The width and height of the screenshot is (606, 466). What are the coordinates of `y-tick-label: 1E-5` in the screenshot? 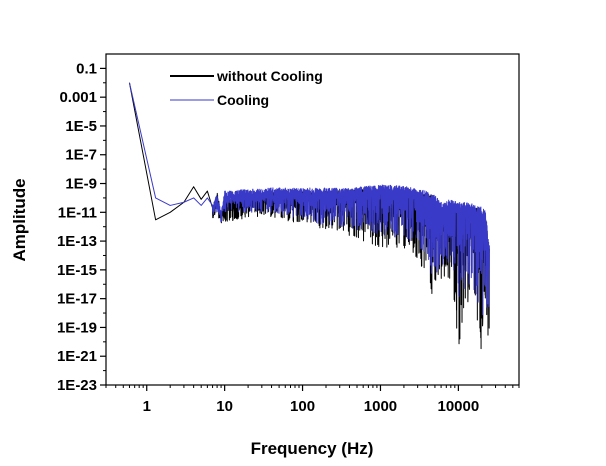 It's located at (81, 126).